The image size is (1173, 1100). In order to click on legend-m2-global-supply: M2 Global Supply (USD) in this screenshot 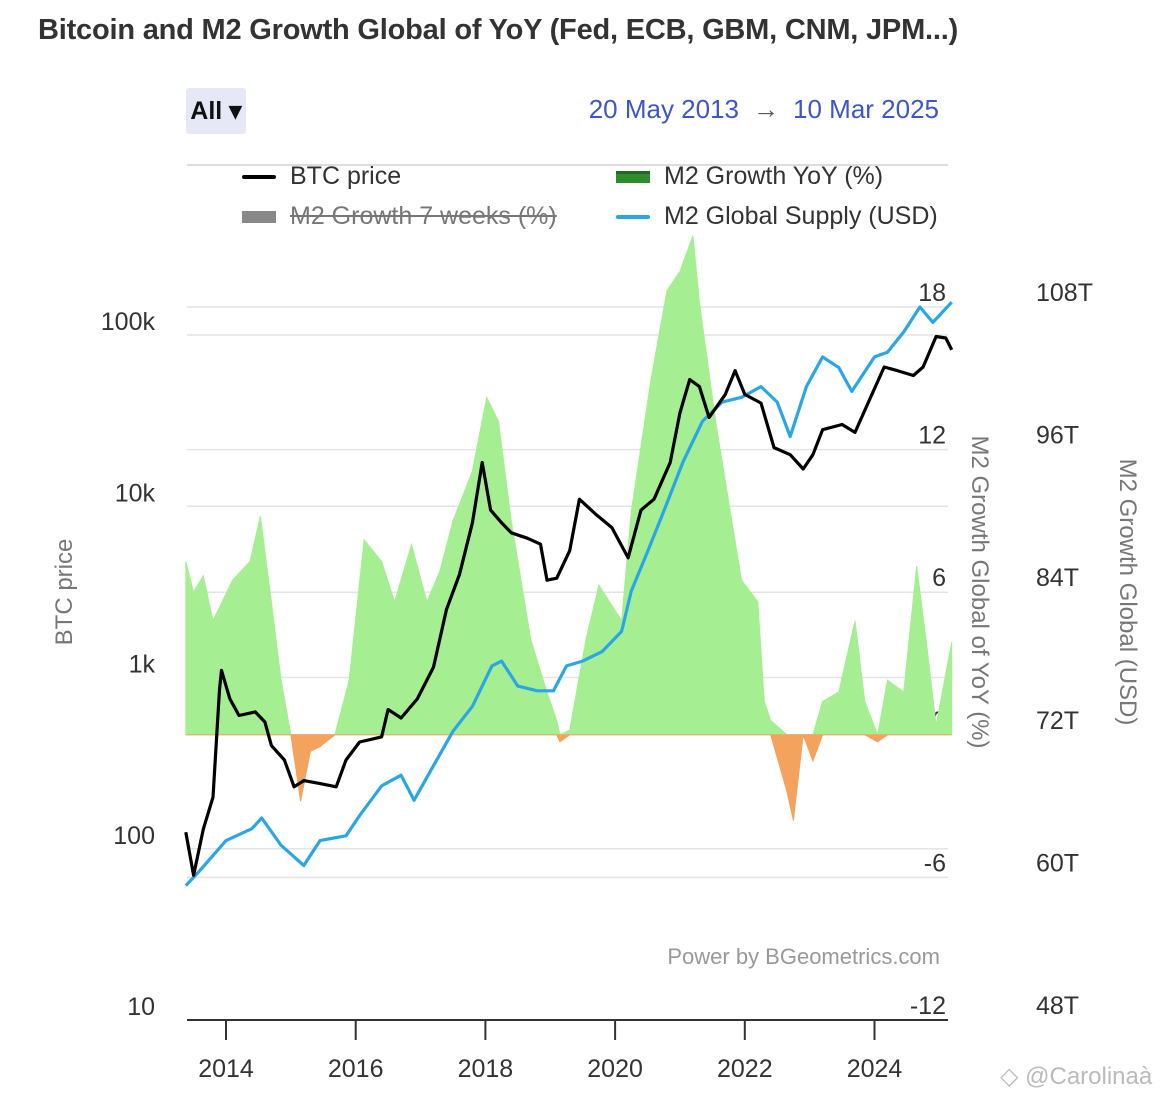, I will do `click(777, 216)`.